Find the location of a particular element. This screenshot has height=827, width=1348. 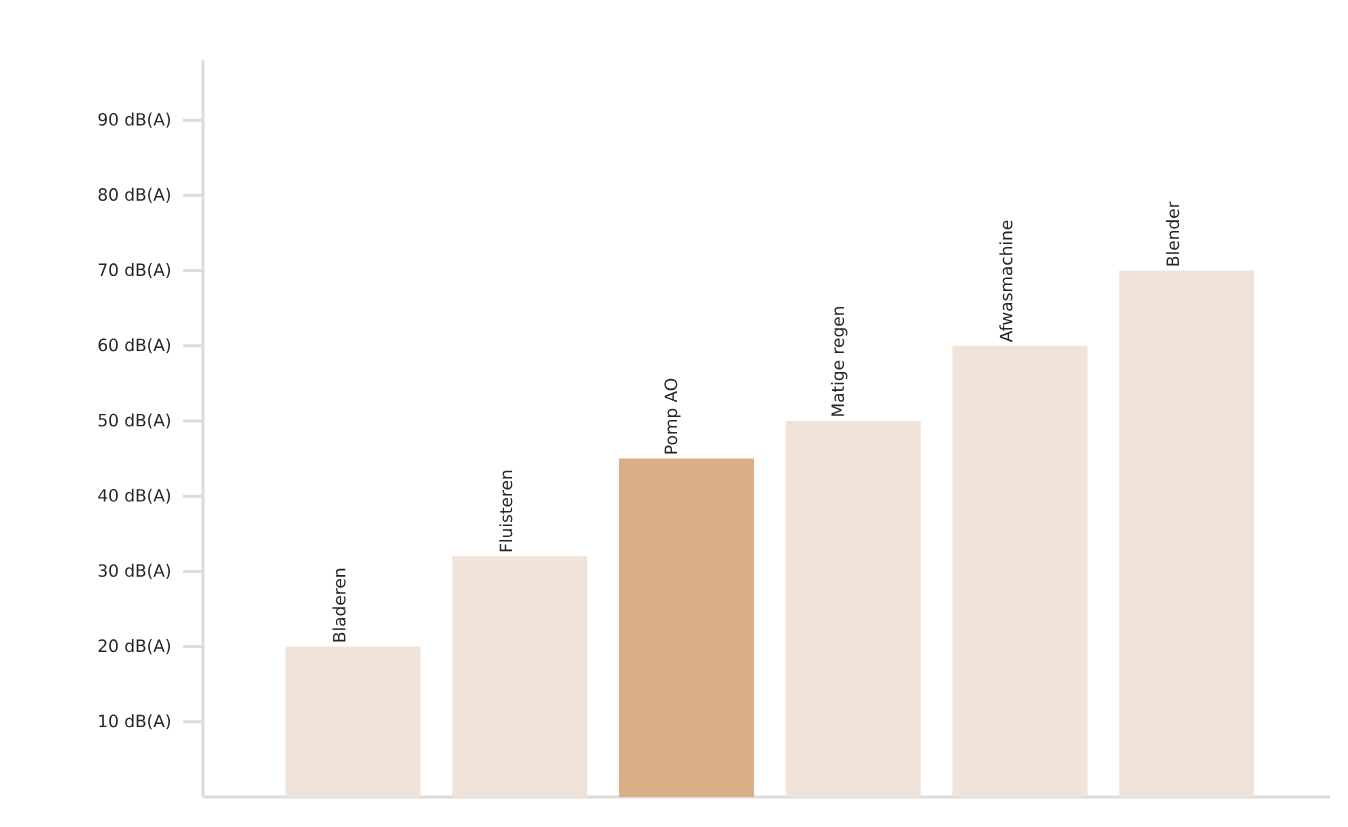

x-tick-label: Pomp AO is located at coordinates (672, 416).